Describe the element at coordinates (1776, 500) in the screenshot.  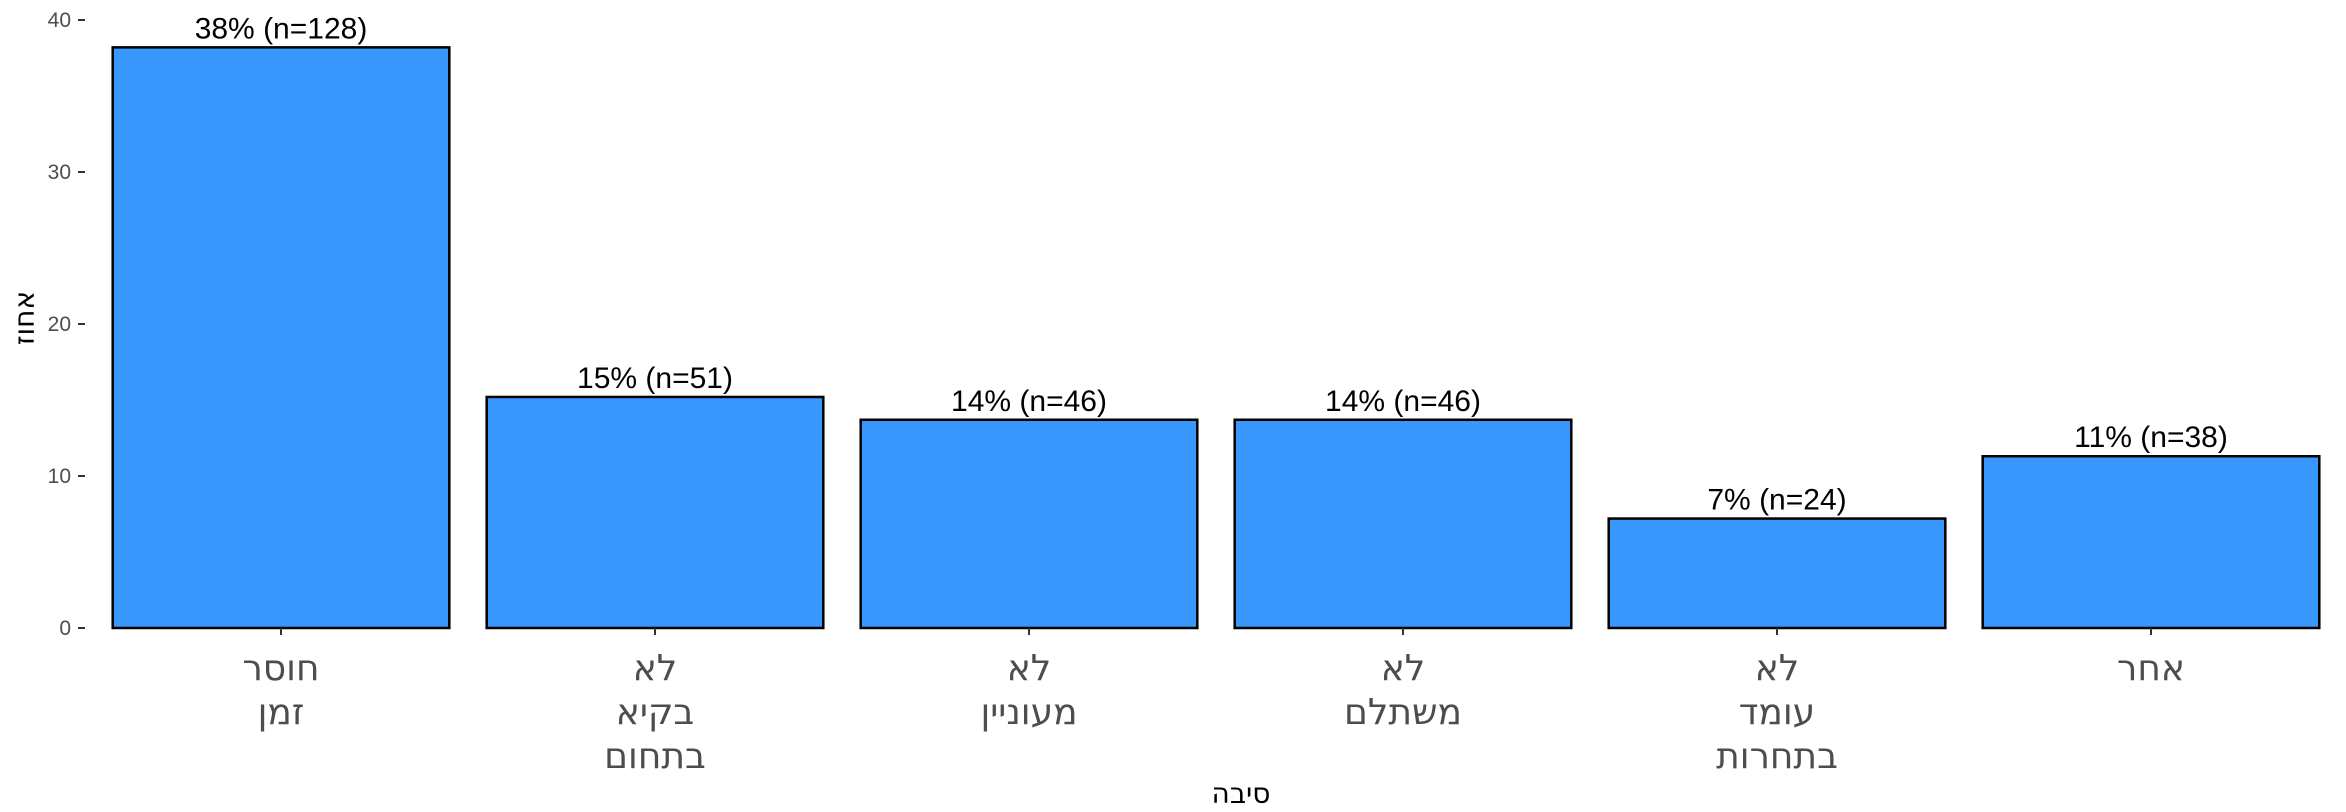
I see `bar-data-label: 7% (n=24)` at that location.